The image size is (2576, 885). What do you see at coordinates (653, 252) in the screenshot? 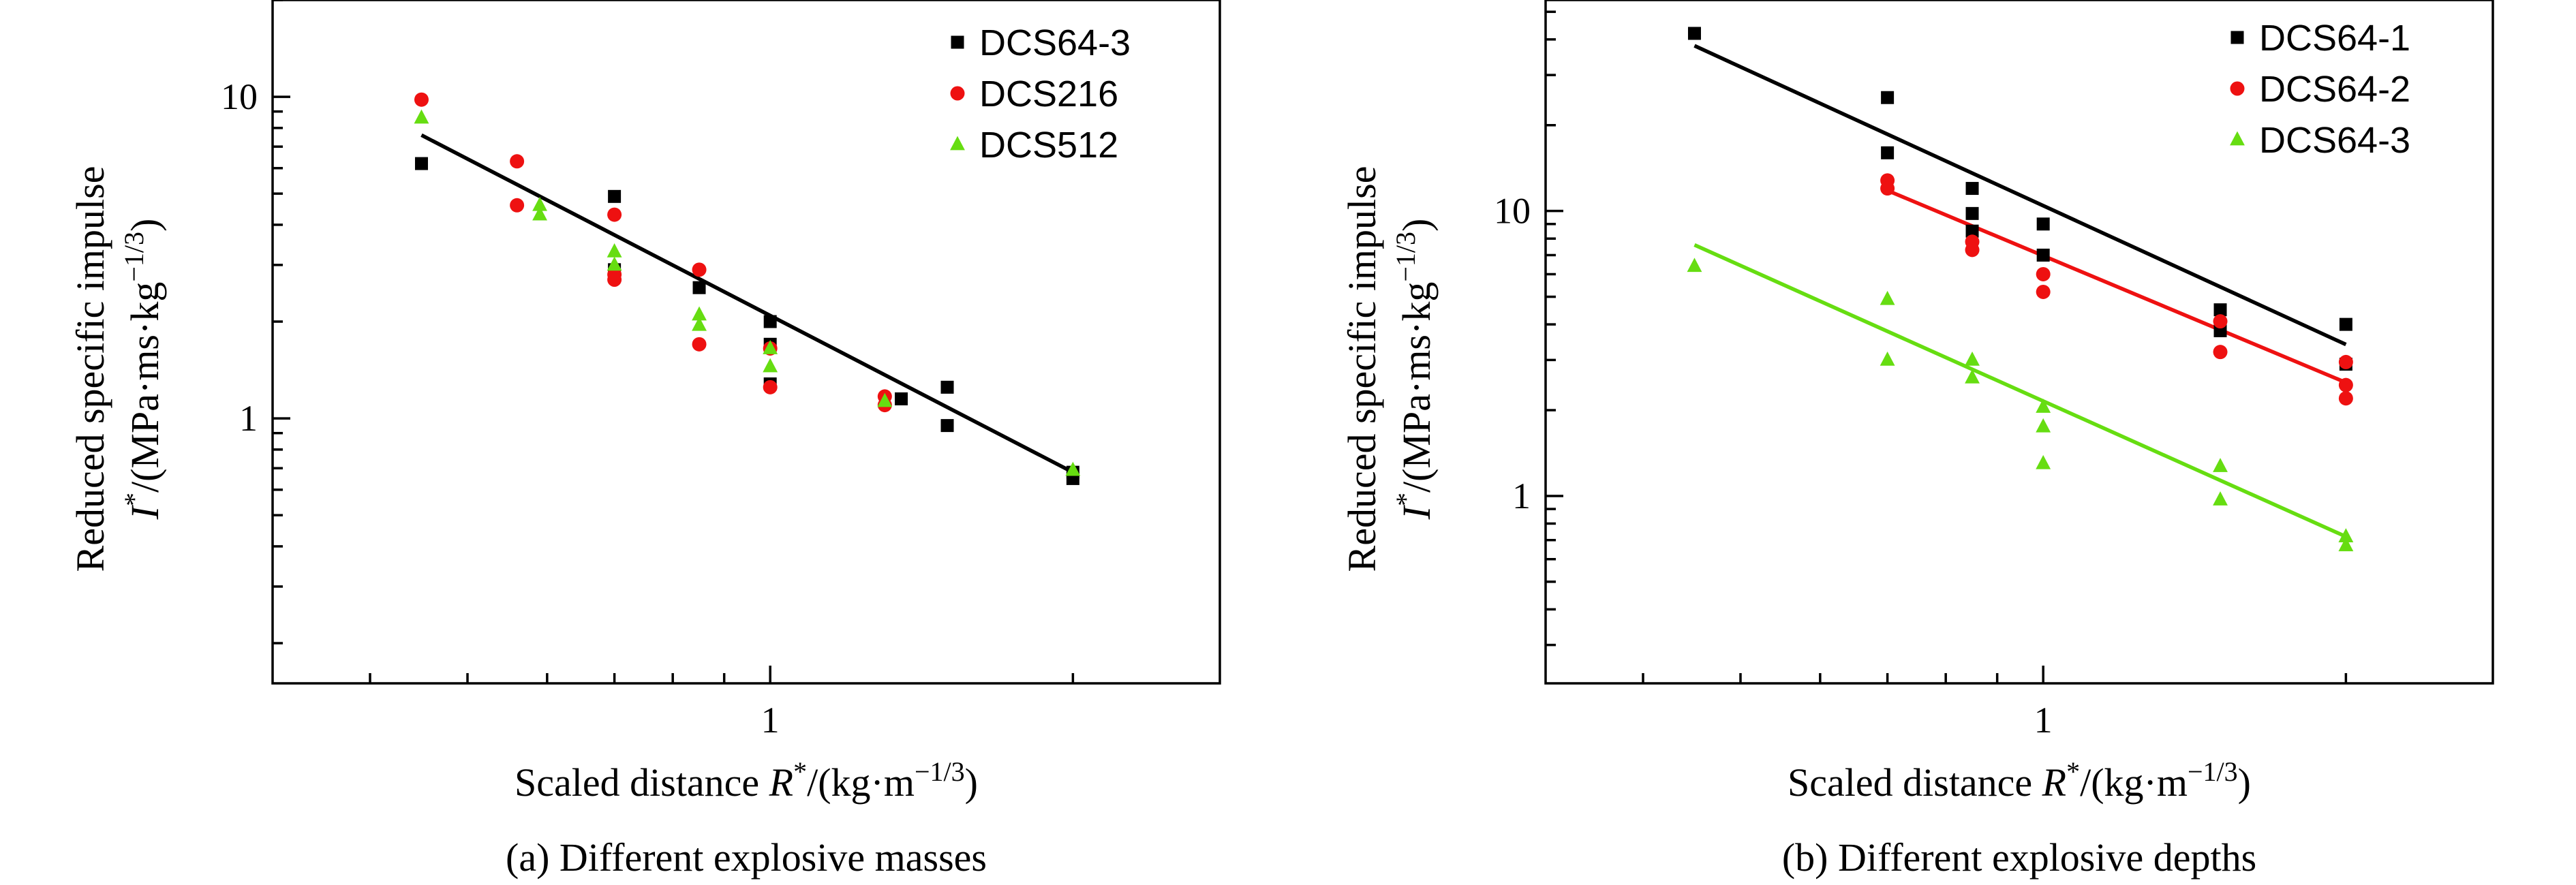
I see `series-dcs216` at bounding box center [653, 252].